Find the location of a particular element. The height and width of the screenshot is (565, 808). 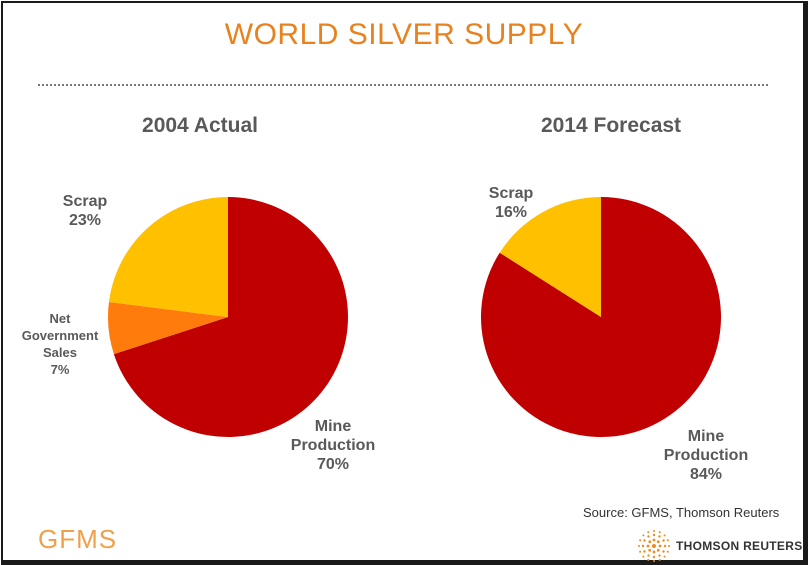

page-title: WORLD SILVER SUPPLY is located at coordinates (404, 34).